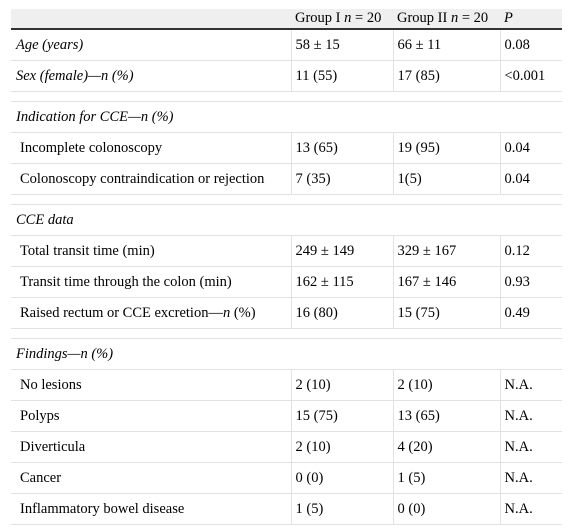 The height and width of the screenshot is (532, 573). I want to click on cell-p: 0.12, so click(531, 251).